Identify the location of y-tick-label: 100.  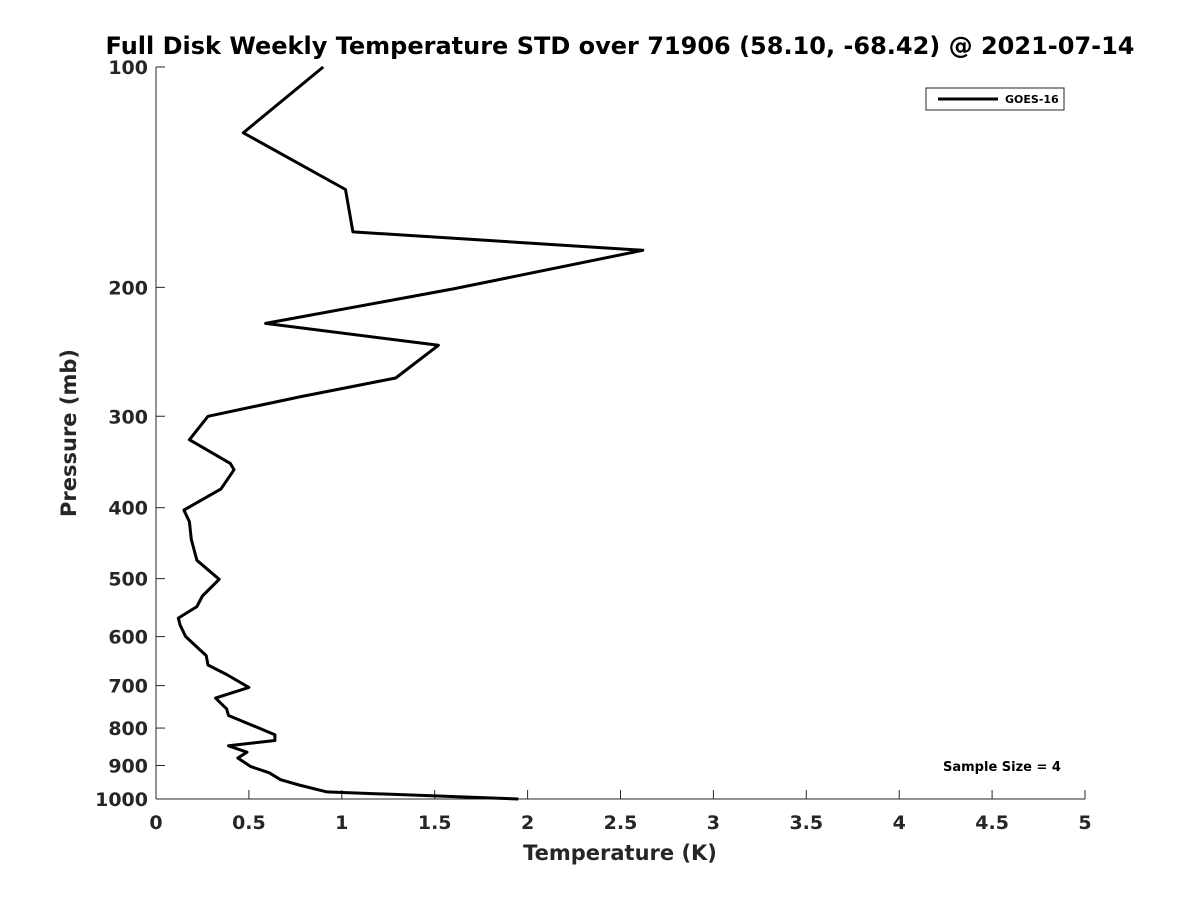
(128, 68).